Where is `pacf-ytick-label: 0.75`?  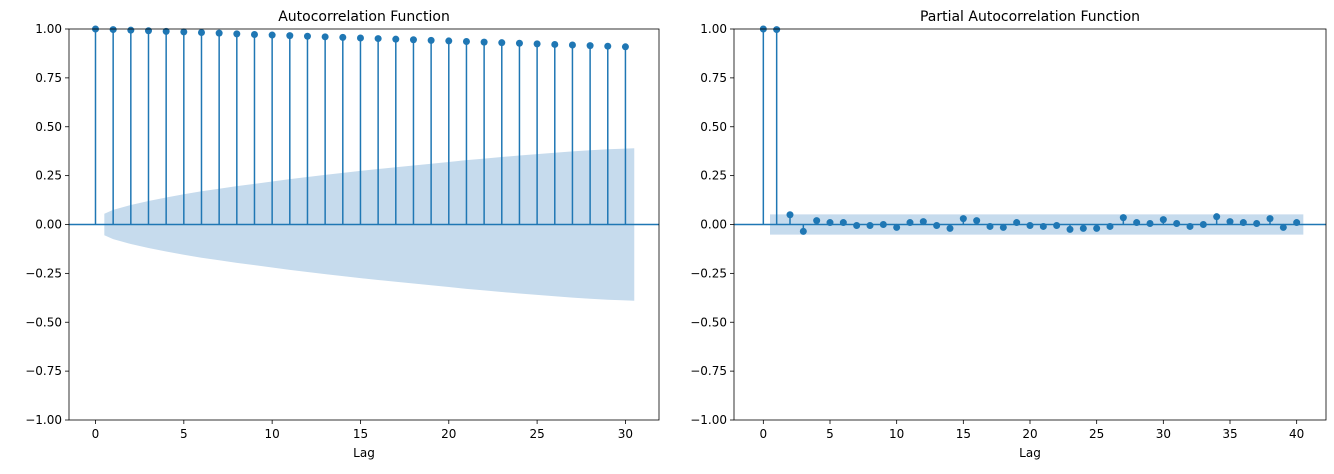 pacf-ytick-label: 0.75 is located at coordinates (713, 78).